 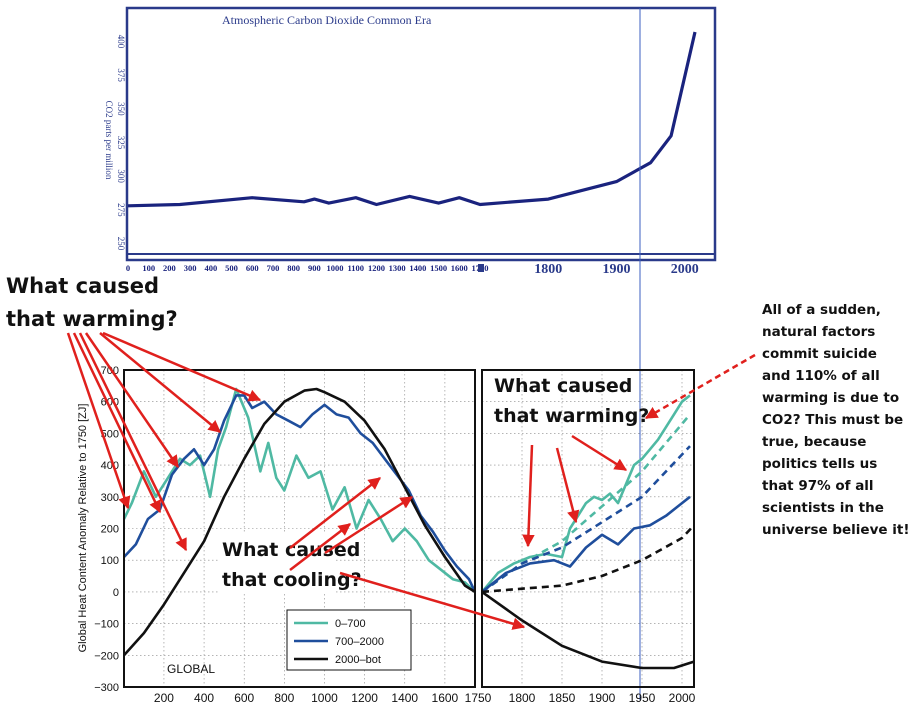 What do you see at coordinates (364, 698) in the screenshot?
I see `heat-x-tick-label: 1200` at bounding box center [364, 698].